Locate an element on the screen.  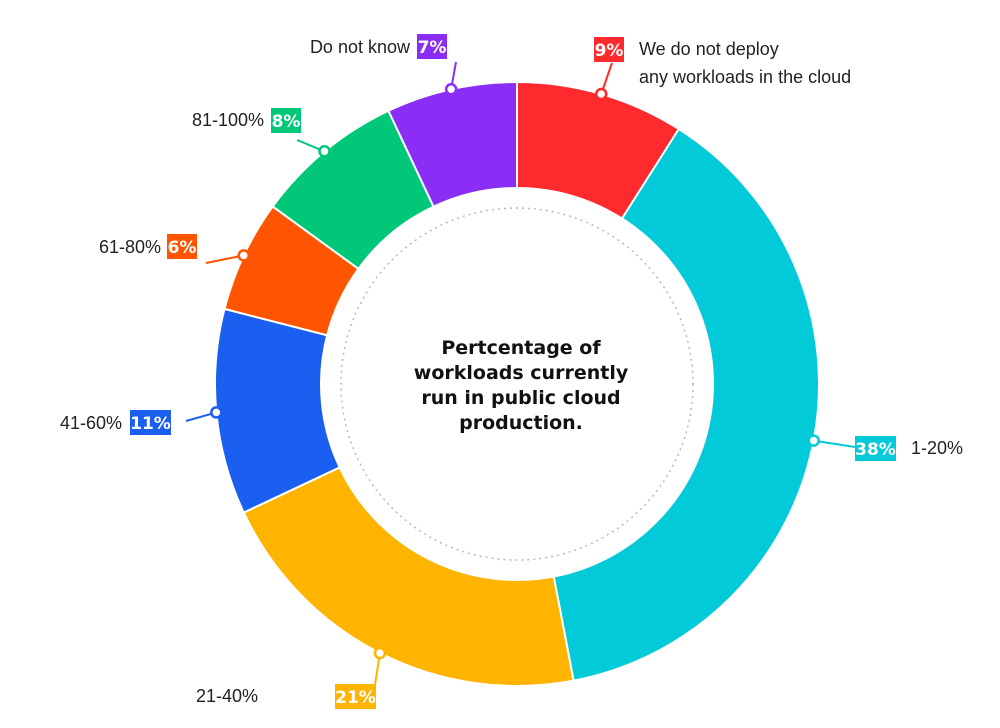
value-label-we-do-not-deploy-any-workloads-in-the-cloud: 9% is located at coordinates (609, 51).